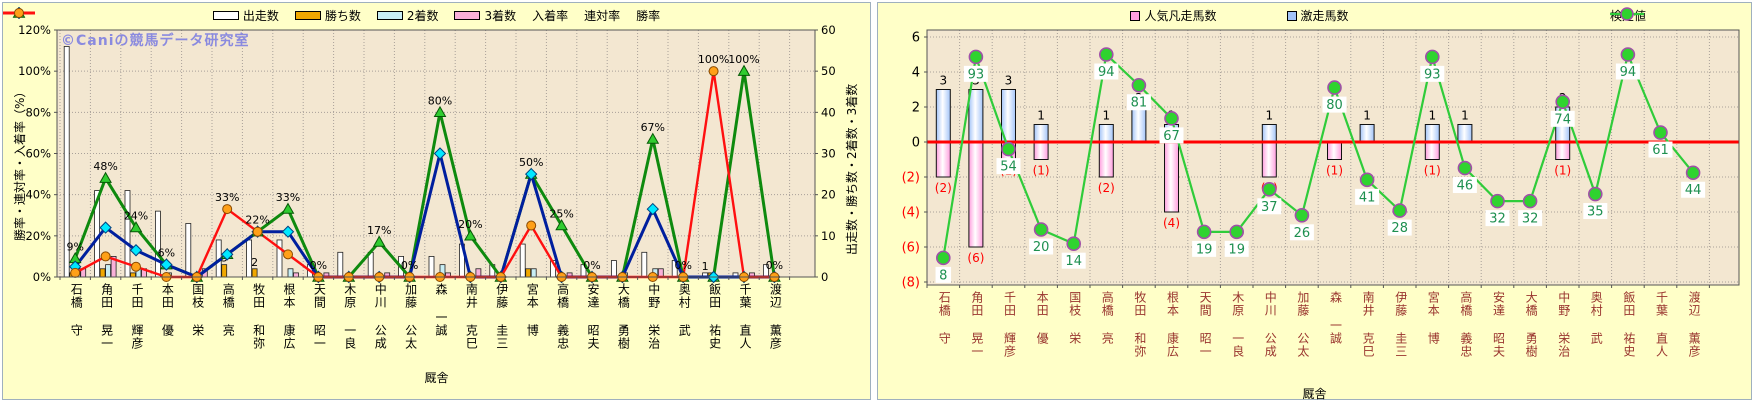 The height and width of the screenshot is (403, 1754). I want to click on svg-text: 3, so click(943, 81).